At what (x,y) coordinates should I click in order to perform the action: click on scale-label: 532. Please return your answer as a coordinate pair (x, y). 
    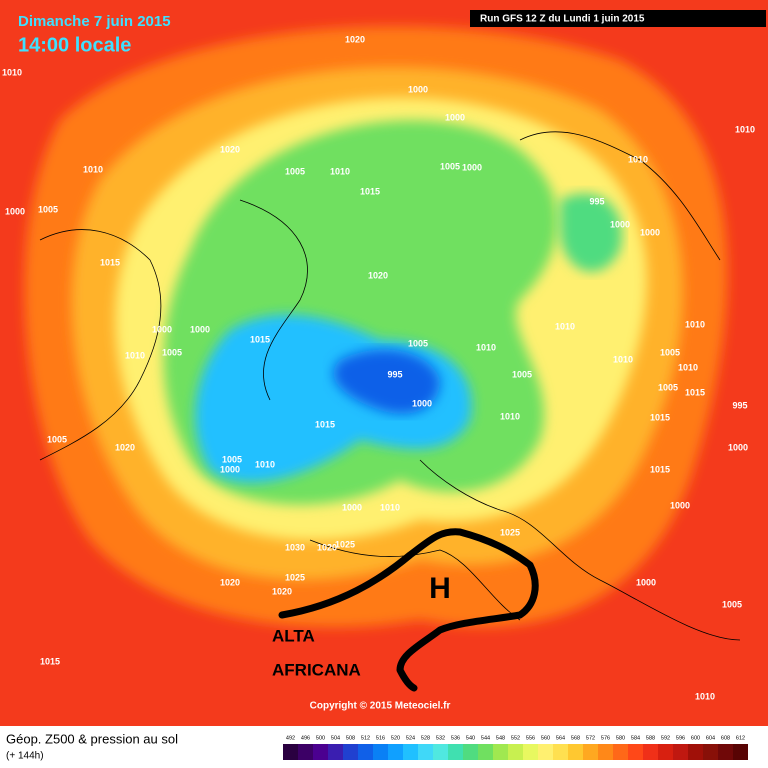
    Looking at the image, I should click on (440, 738).